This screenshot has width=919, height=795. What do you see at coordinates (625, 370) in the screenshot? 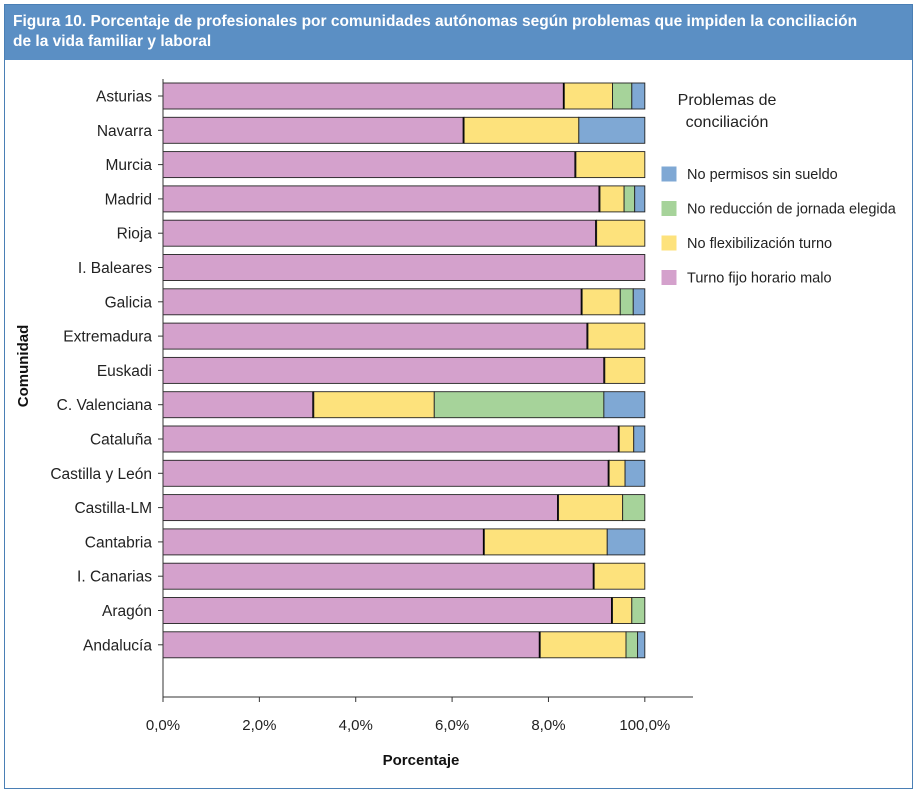
I see `bar-segment-euskadi-no-flexibilizacion-turno` at bounding box center [625, 370].